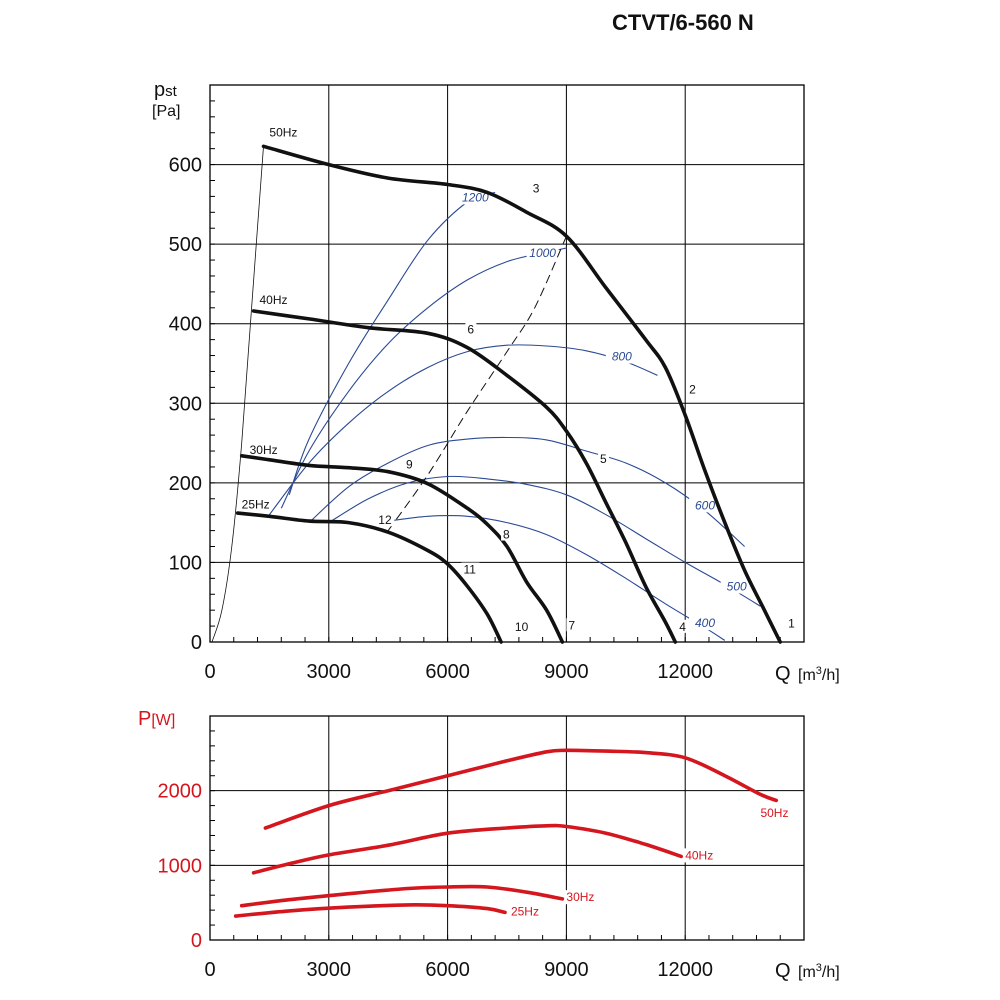  I want to click on power-curve-50Hz, so click(521, 789).